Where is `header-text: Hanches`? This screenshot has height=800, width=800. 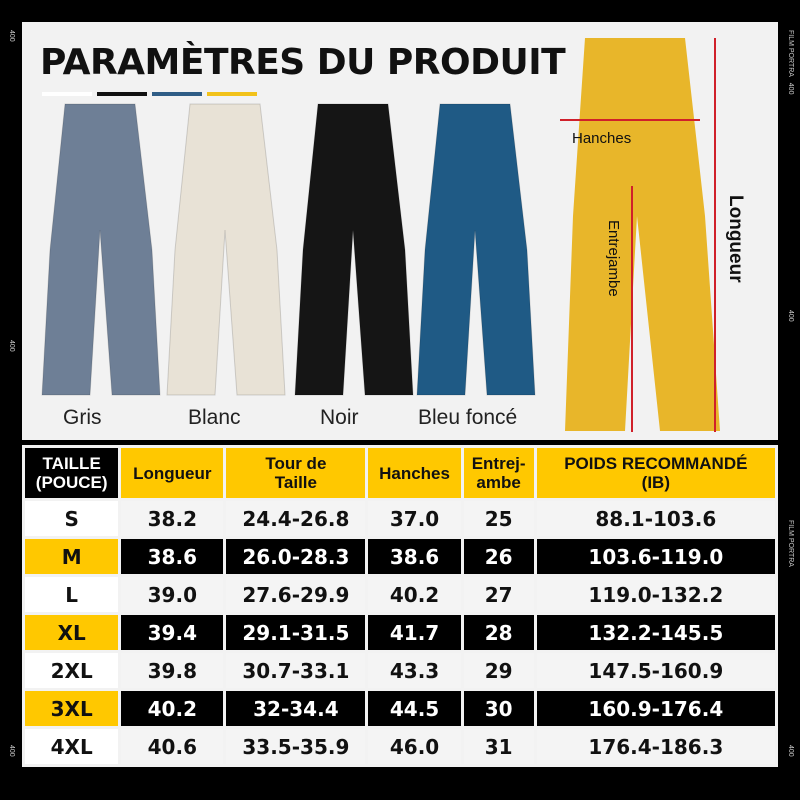 header-text: Hanches is located at coordinates (414, 473).